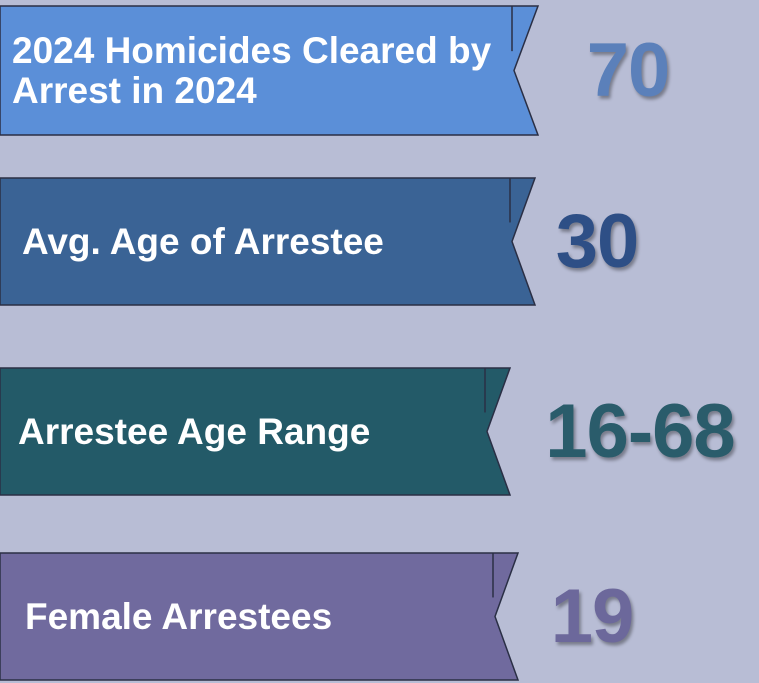 The width and height of the screenshot is (759, 683). I want to click on stat-label: Avg. Age of Arrestee, so click(203, 241).